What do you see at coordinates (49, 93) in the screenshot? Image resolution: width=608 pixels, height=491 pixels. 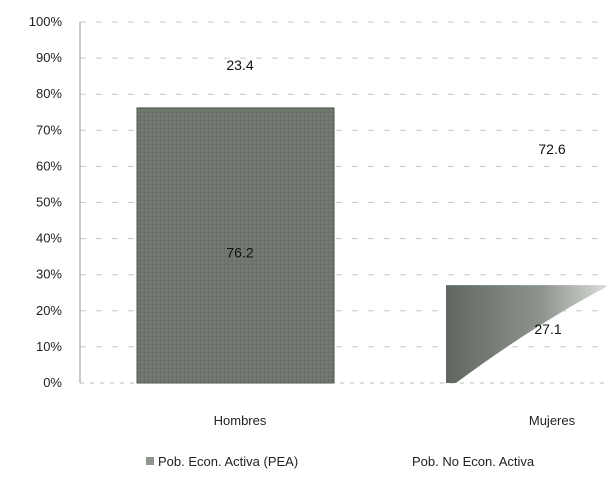 I see `y-tick-label: 80%` at bounding box center [49, 93].